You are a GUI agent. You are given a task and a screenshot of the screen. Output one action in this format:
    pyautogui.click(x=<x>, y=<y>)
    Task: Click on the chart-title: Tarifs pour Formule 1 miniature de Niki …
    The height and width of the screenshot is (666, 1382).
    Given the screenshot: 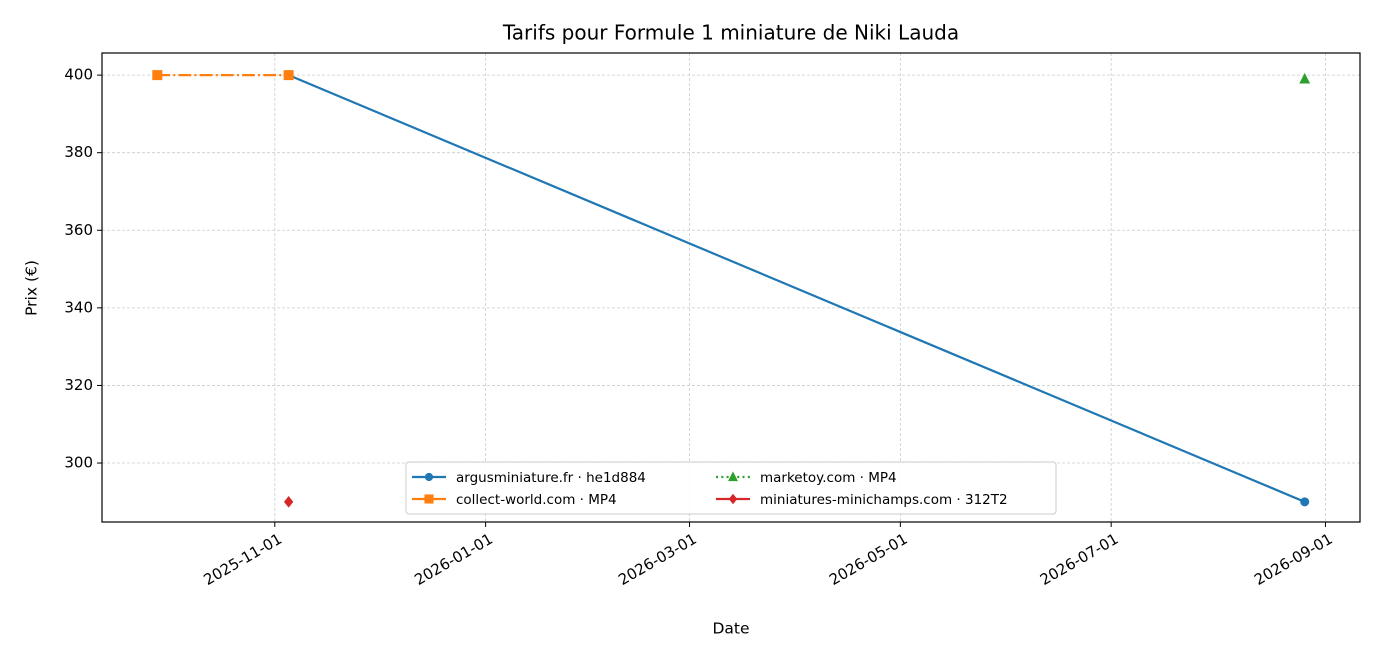 What is the action you would take?
    pyautogui.click(x=730, y=33)
    